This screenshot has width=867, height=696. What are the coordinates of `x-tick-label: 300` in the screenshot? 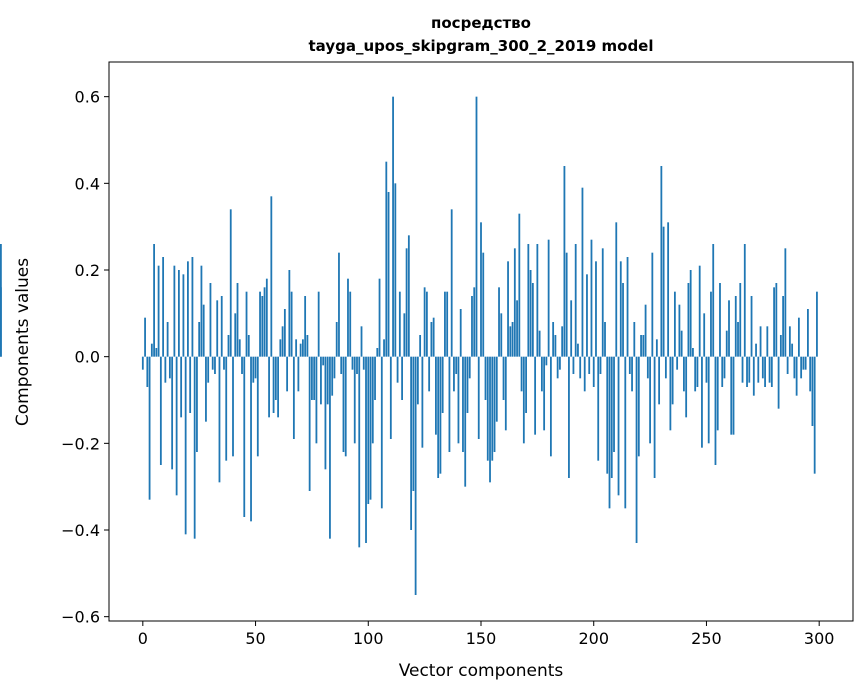 It's located at (819, 638).